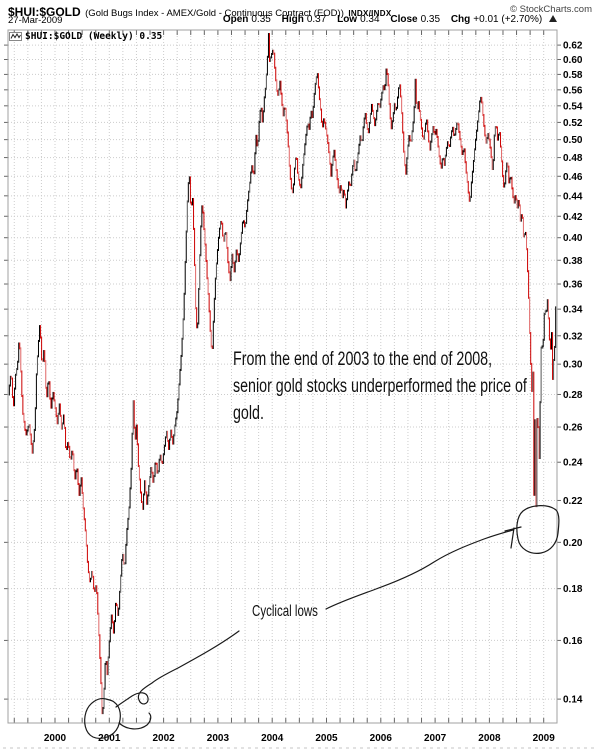 Image resolution: width=600 pixels, height=750 pixels. What do you see at coordinates (573, 365) in the screenshot?
I see `y-axis-tick-label: 0.30` at bounding box center [573, 365].